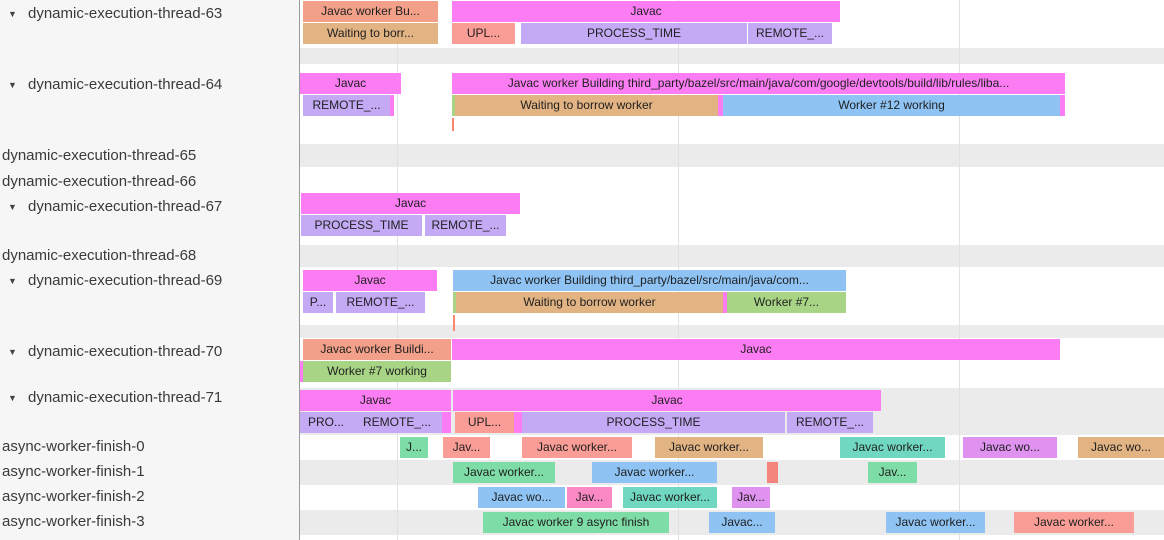  Describe the element at coordinates (125, 280) in the screenshot. I see `track-label-text: dynamic-execution-thread-69` at that location.